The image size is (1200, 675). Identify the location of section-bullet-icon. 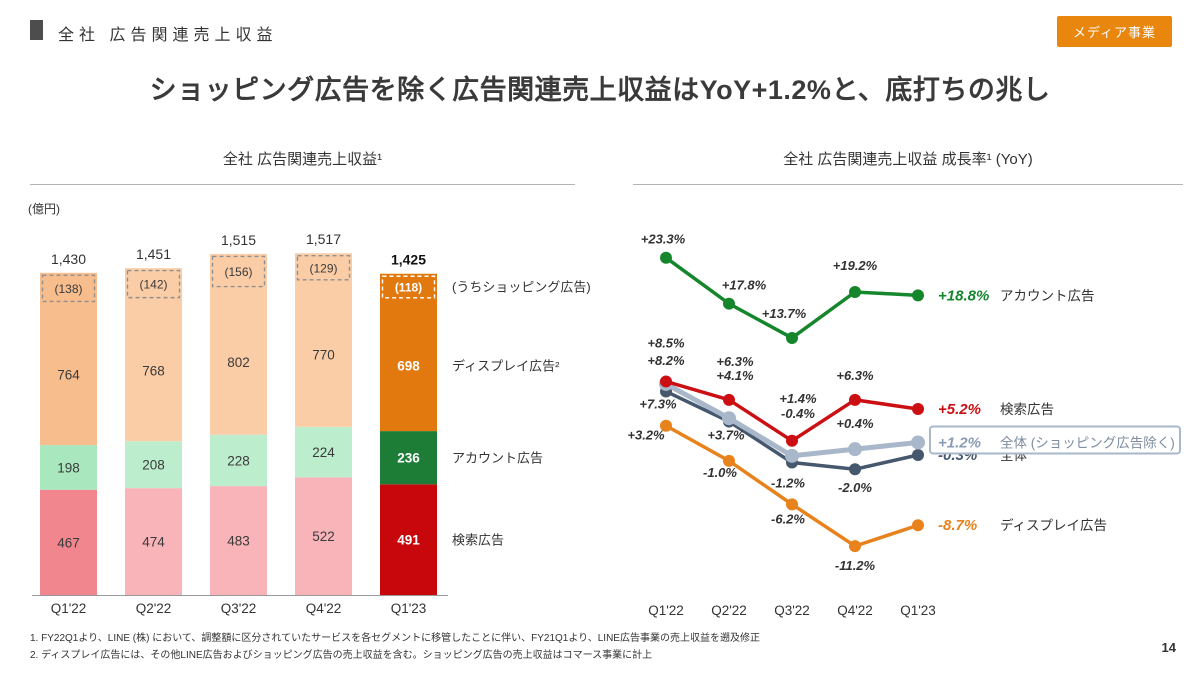
(36, 30).